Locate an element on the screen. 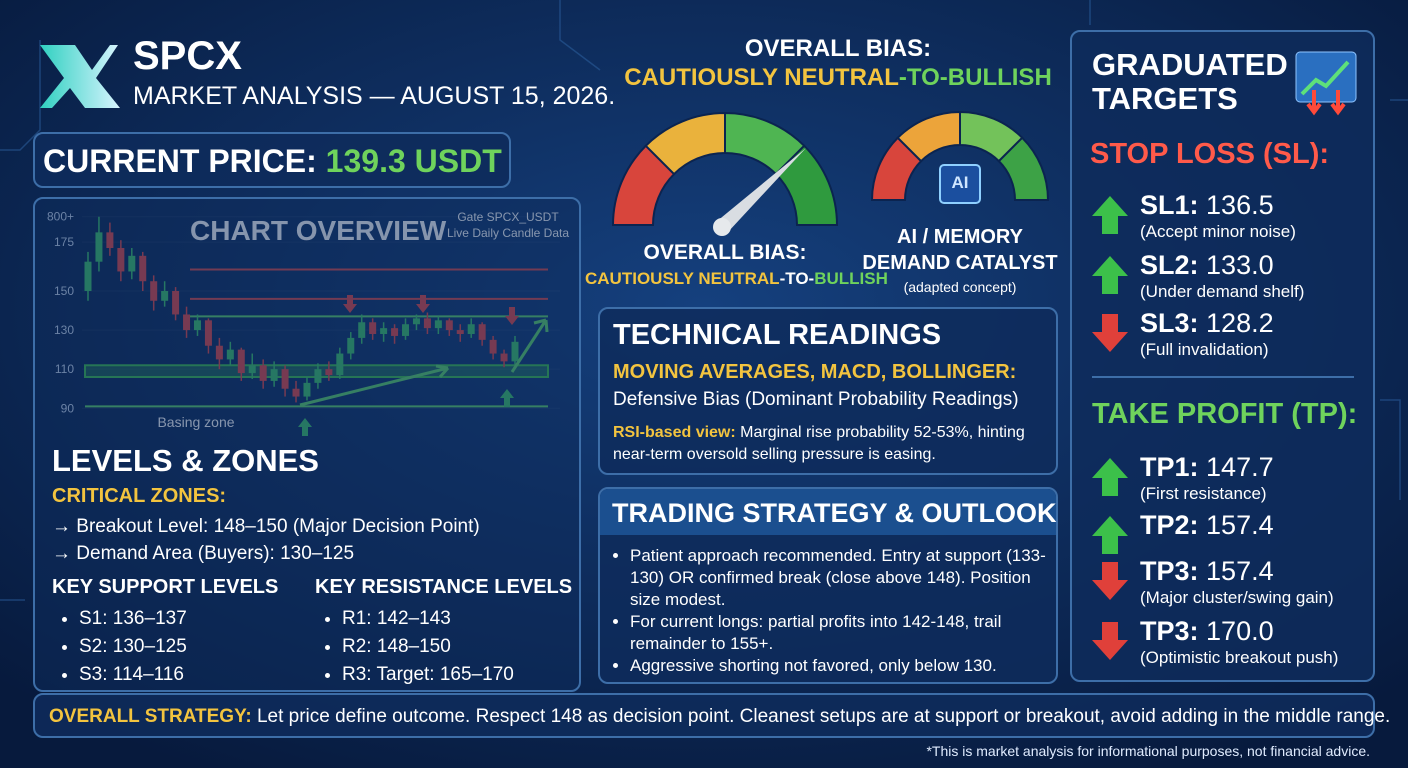  sl-title: STOP LOSS (SL): is located at coordinates (1210, 154).